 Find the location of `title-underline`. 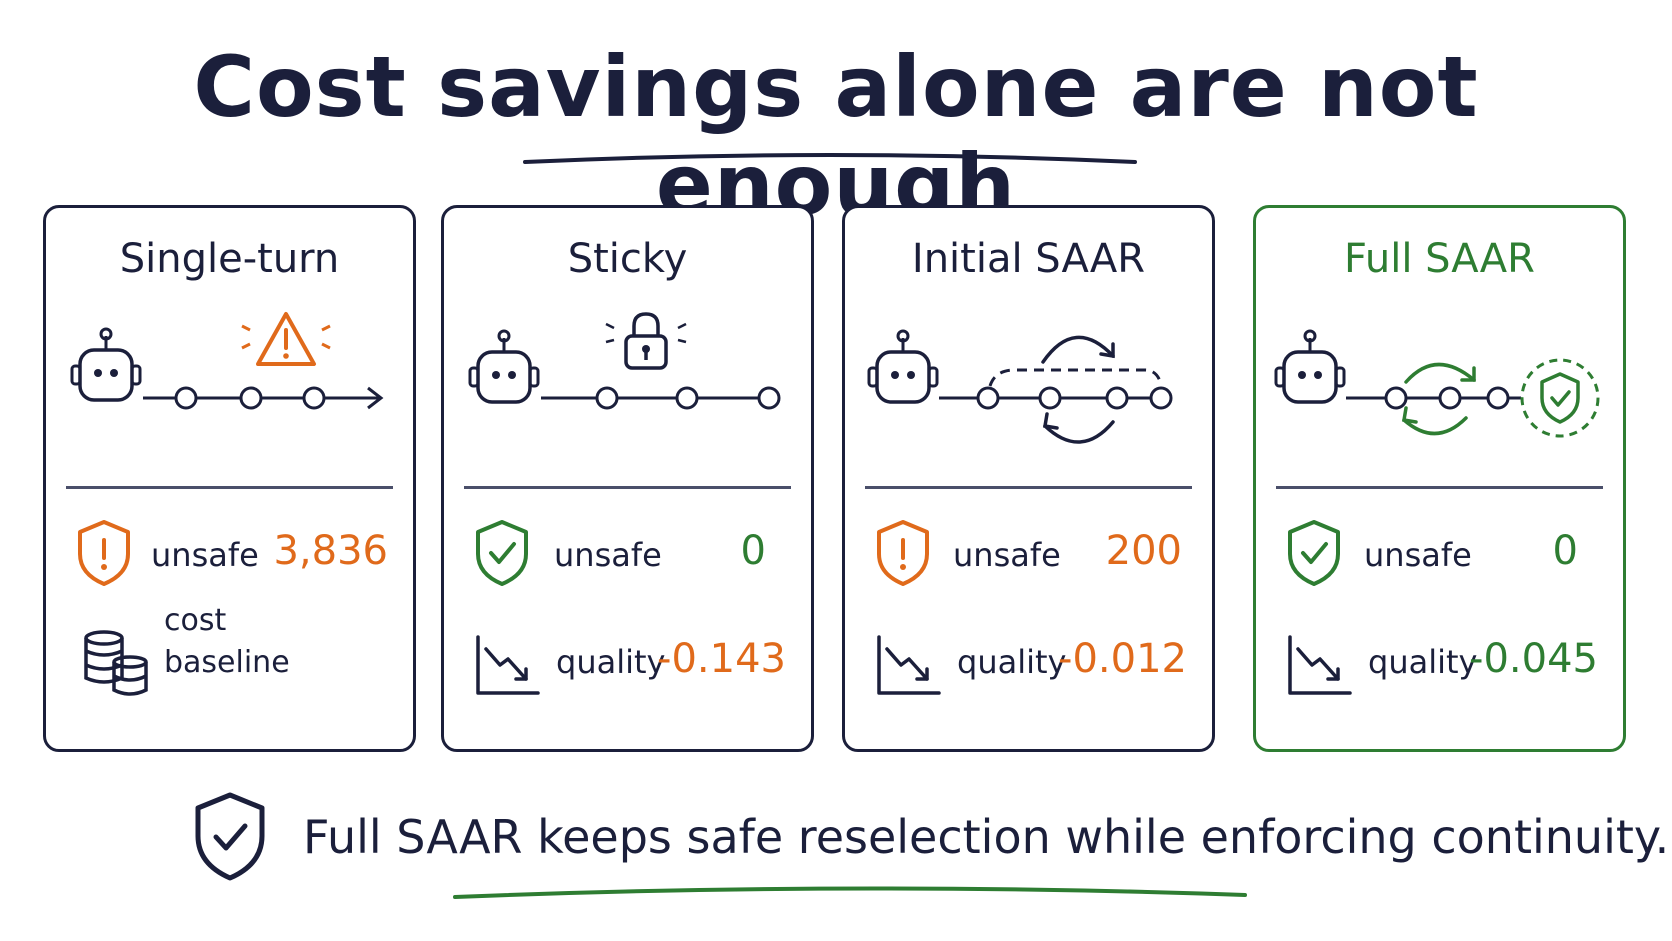

title-underline is located at coordinates (830, 158).